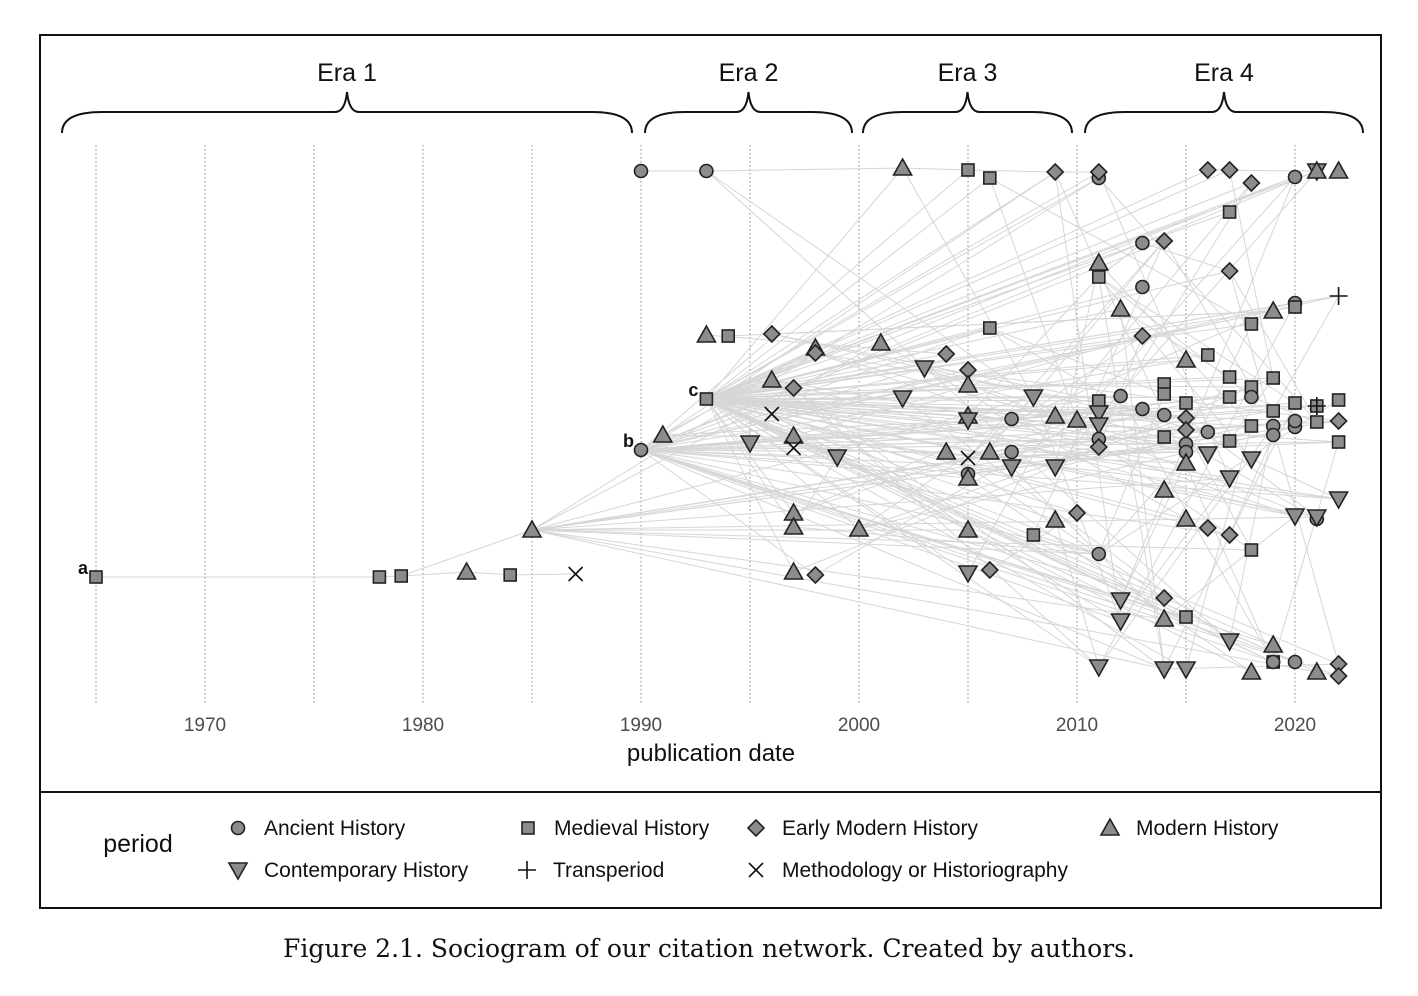 The width and height of the screenshot is (1418, 996). I want to click on era-label: Era 3, so click(968, 73).